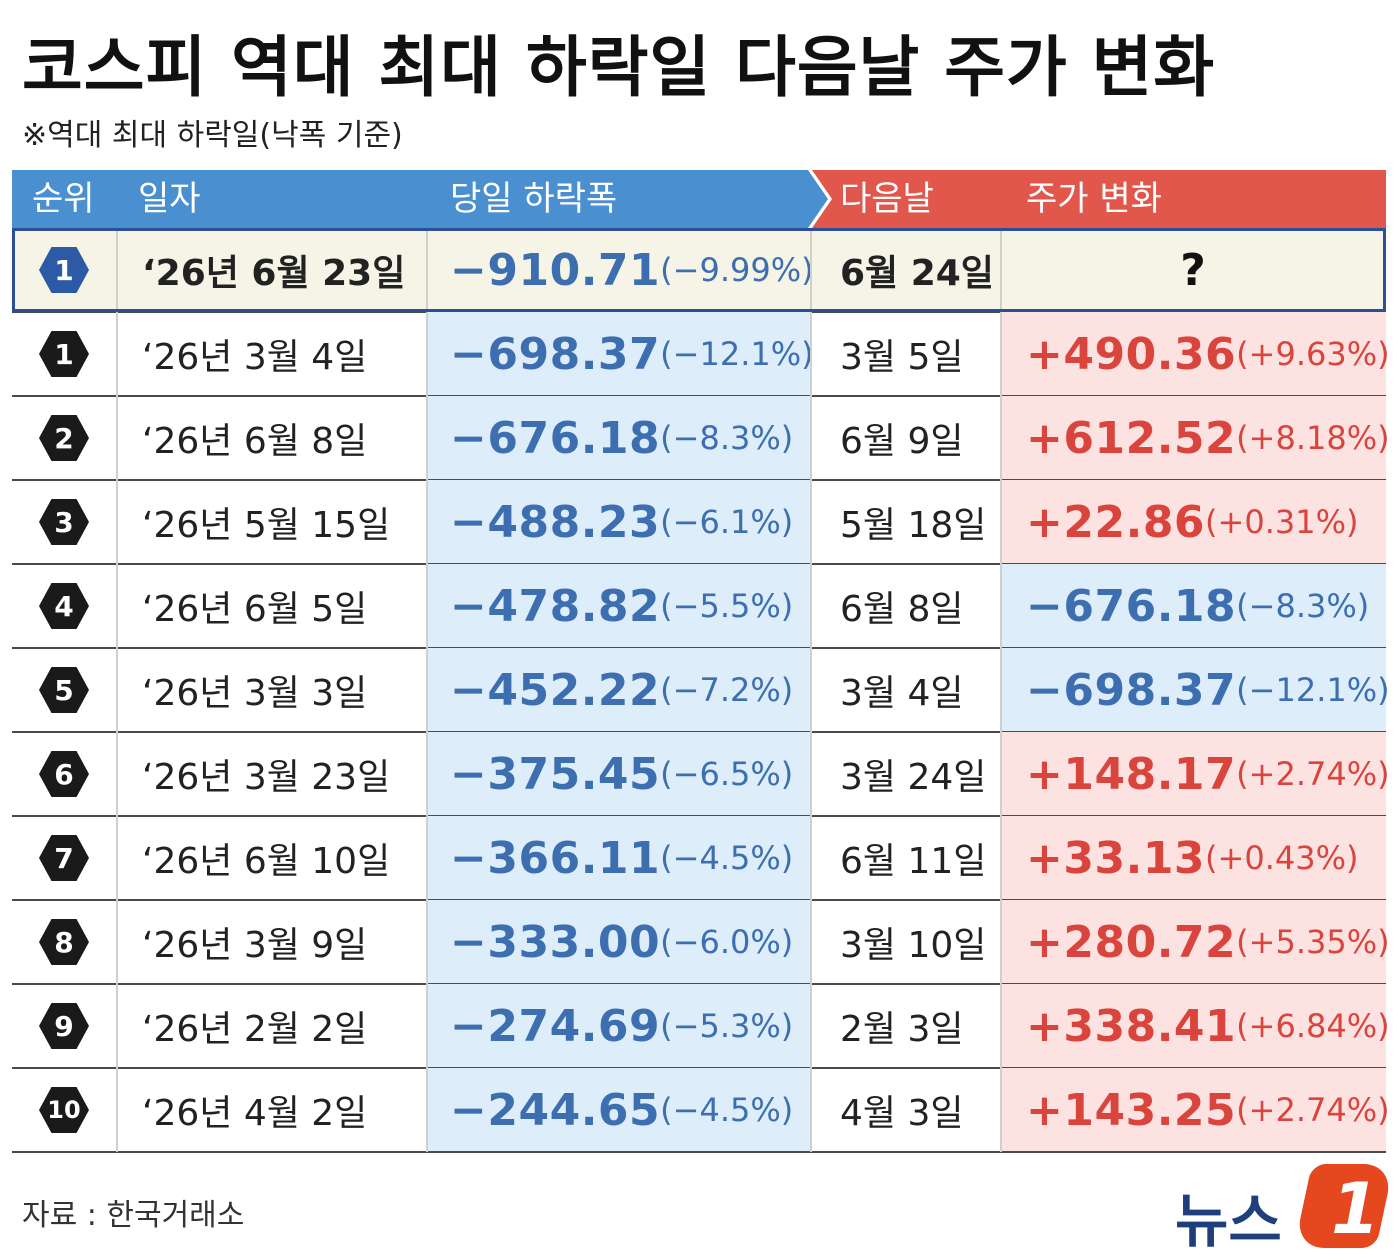 The width and height of the screenshot is (1400, 1260). I want to click on rank-hexagon-badge: 1, so click(64, 354).